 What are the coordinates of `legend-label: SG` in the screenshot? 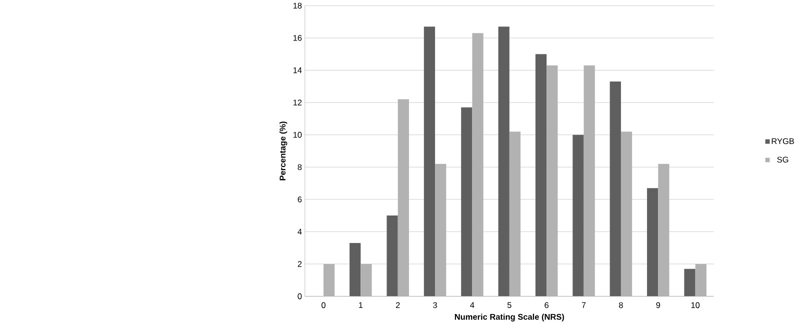 It's located at (782, 159).